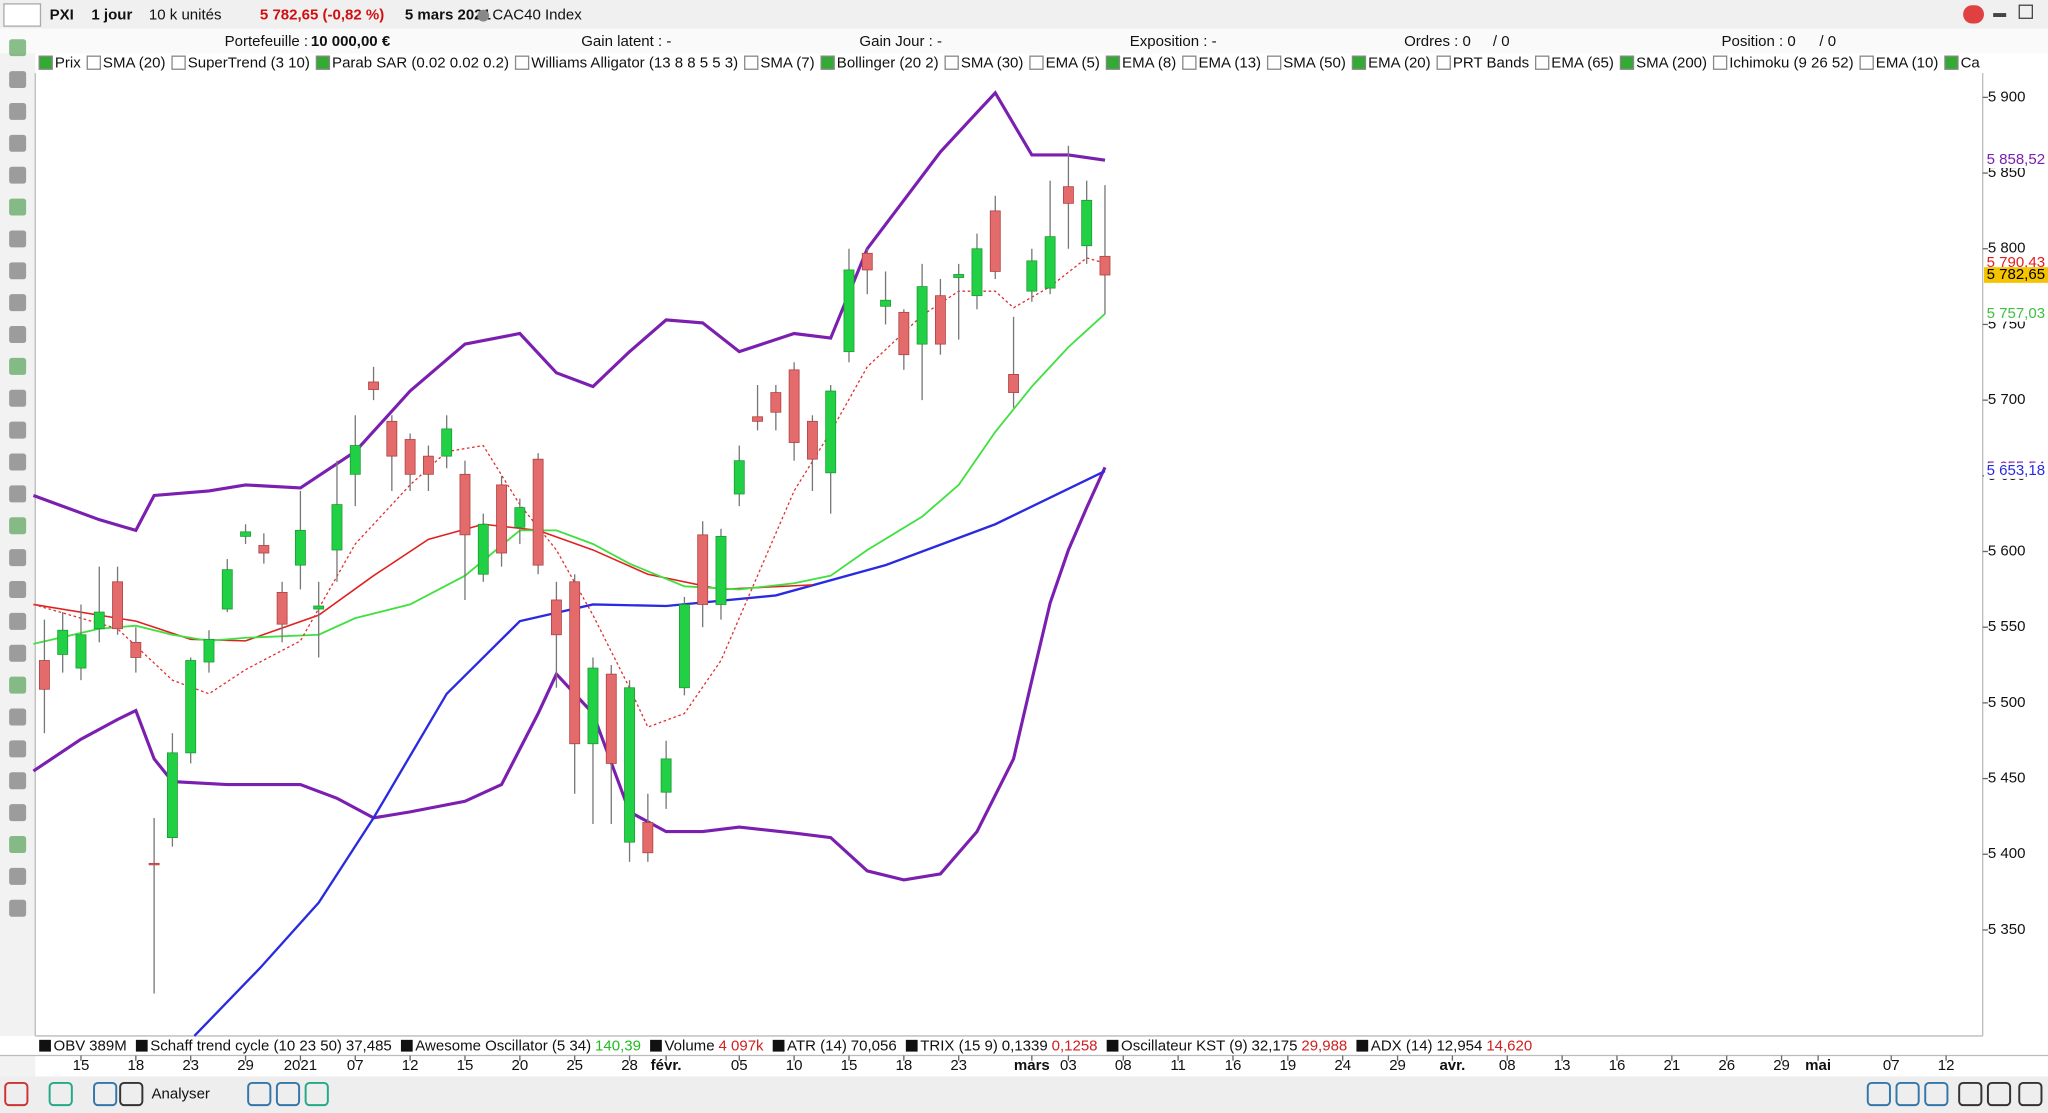 The image size is (2048, 1113). I want to click on symbol-box, so click(22, 15).